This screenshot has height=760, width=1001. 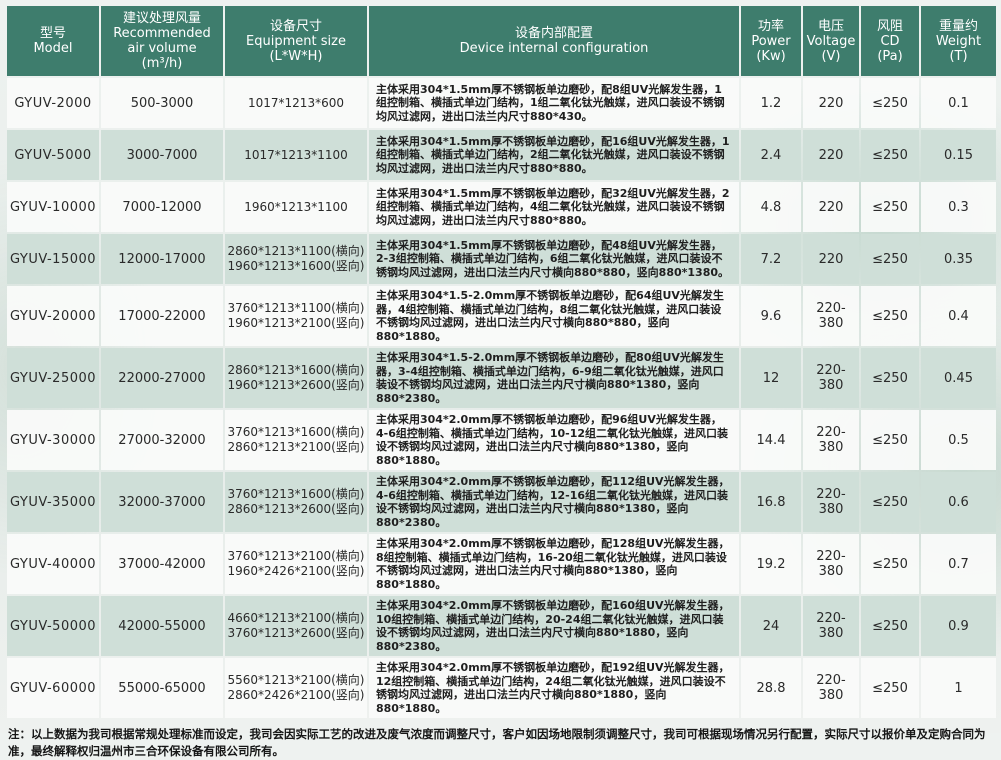 I want to click on cell-power: 2.4, so click(x=771, y=155).